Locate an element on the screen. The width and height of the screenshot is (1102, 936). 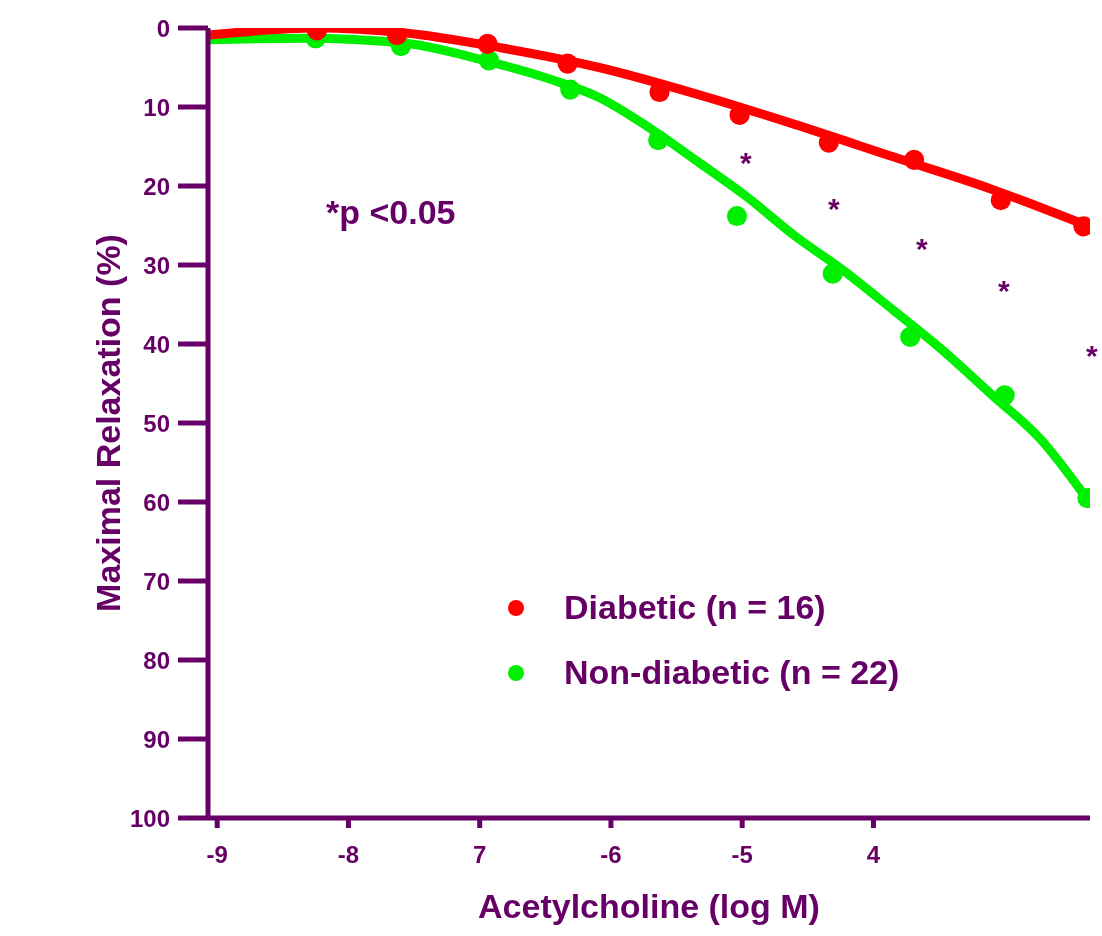
y-tick-label: 30 is located at coordinates (156, 265).